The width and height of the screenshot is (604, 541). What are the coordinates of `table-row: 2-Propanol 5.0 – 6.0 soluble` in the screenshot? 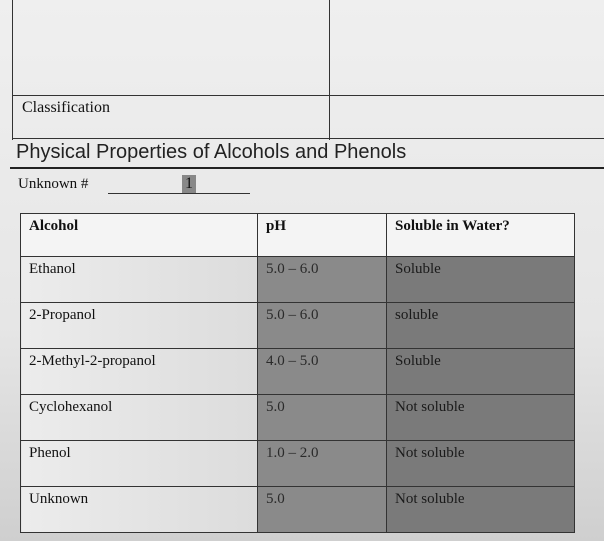 It's located at (297, 325).